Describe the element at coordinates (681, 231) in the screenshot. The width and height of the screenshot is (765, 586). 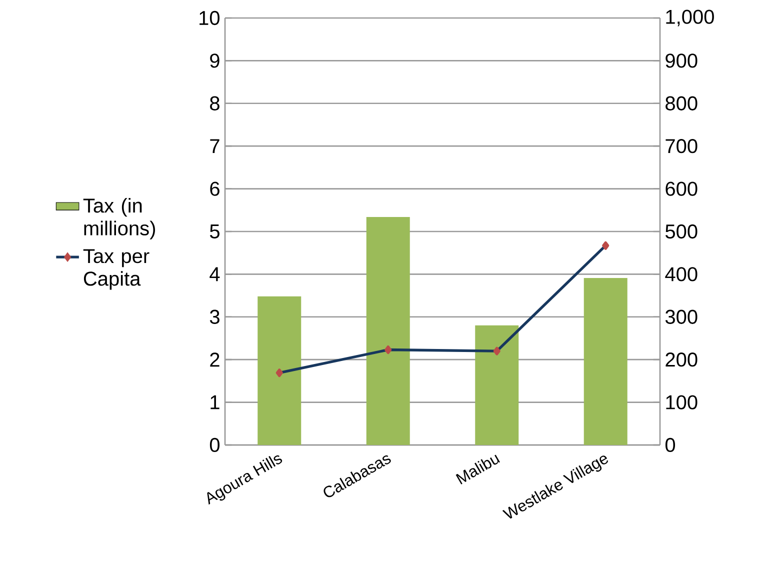
I see `y2-tick-label: 500` at that location.